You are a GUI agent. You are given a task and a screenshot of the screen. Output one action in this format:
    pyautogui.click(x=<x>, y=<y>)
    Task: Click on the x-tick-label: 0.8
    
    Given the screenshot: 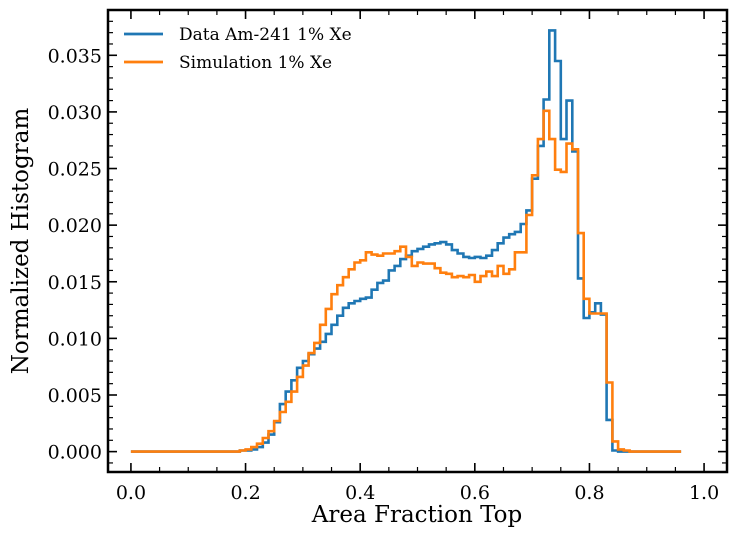 What is the action you would take?
    pyautogui.click(x=589, y=493)
    